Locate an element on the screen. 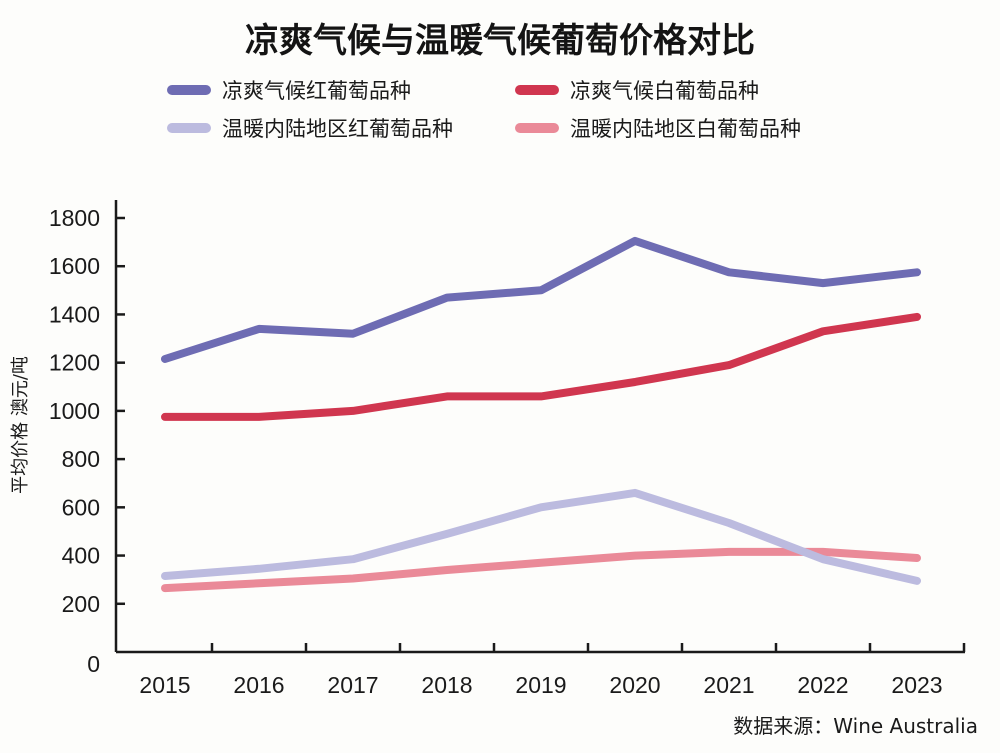  x-tick-label: 2023 is located at coordinates (916, 685).